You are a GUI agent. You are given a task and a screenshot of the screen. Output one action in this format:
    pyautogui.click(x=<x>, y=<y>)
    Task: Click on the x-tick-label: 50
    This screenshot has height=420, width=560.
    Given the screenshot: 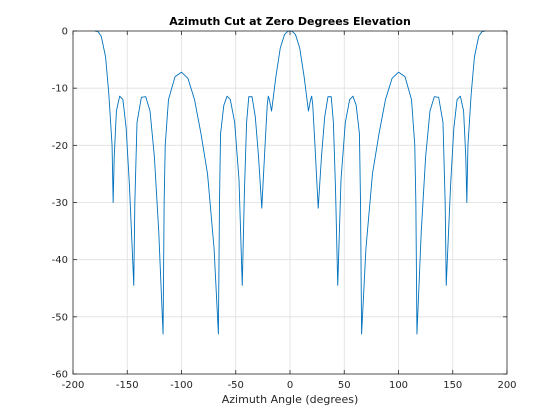 What is the action you would take?
    pyautogui.click(x=344, y=385)
    